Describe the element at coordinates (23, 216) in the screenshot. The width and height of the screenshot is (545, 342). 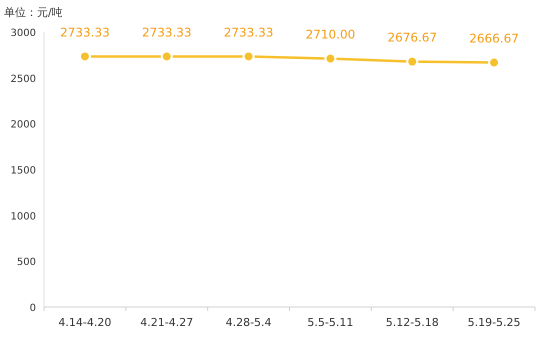
I see `y-tick-label: 1000` at that location.